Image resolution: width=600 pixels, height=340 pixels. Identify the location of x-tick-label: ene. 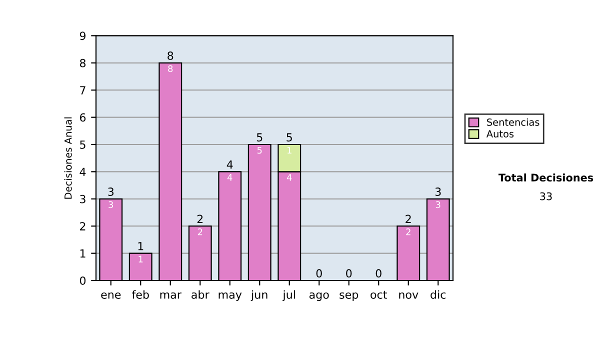
(111, 295).